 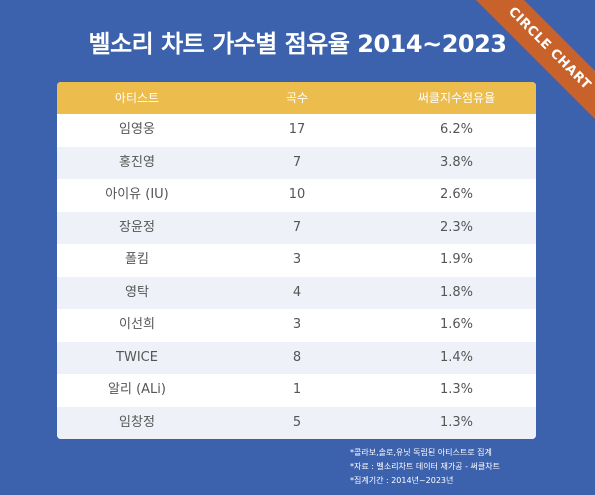 I want to click on table-row: 임창정 5 1.3%, so click(x=296, y=422).